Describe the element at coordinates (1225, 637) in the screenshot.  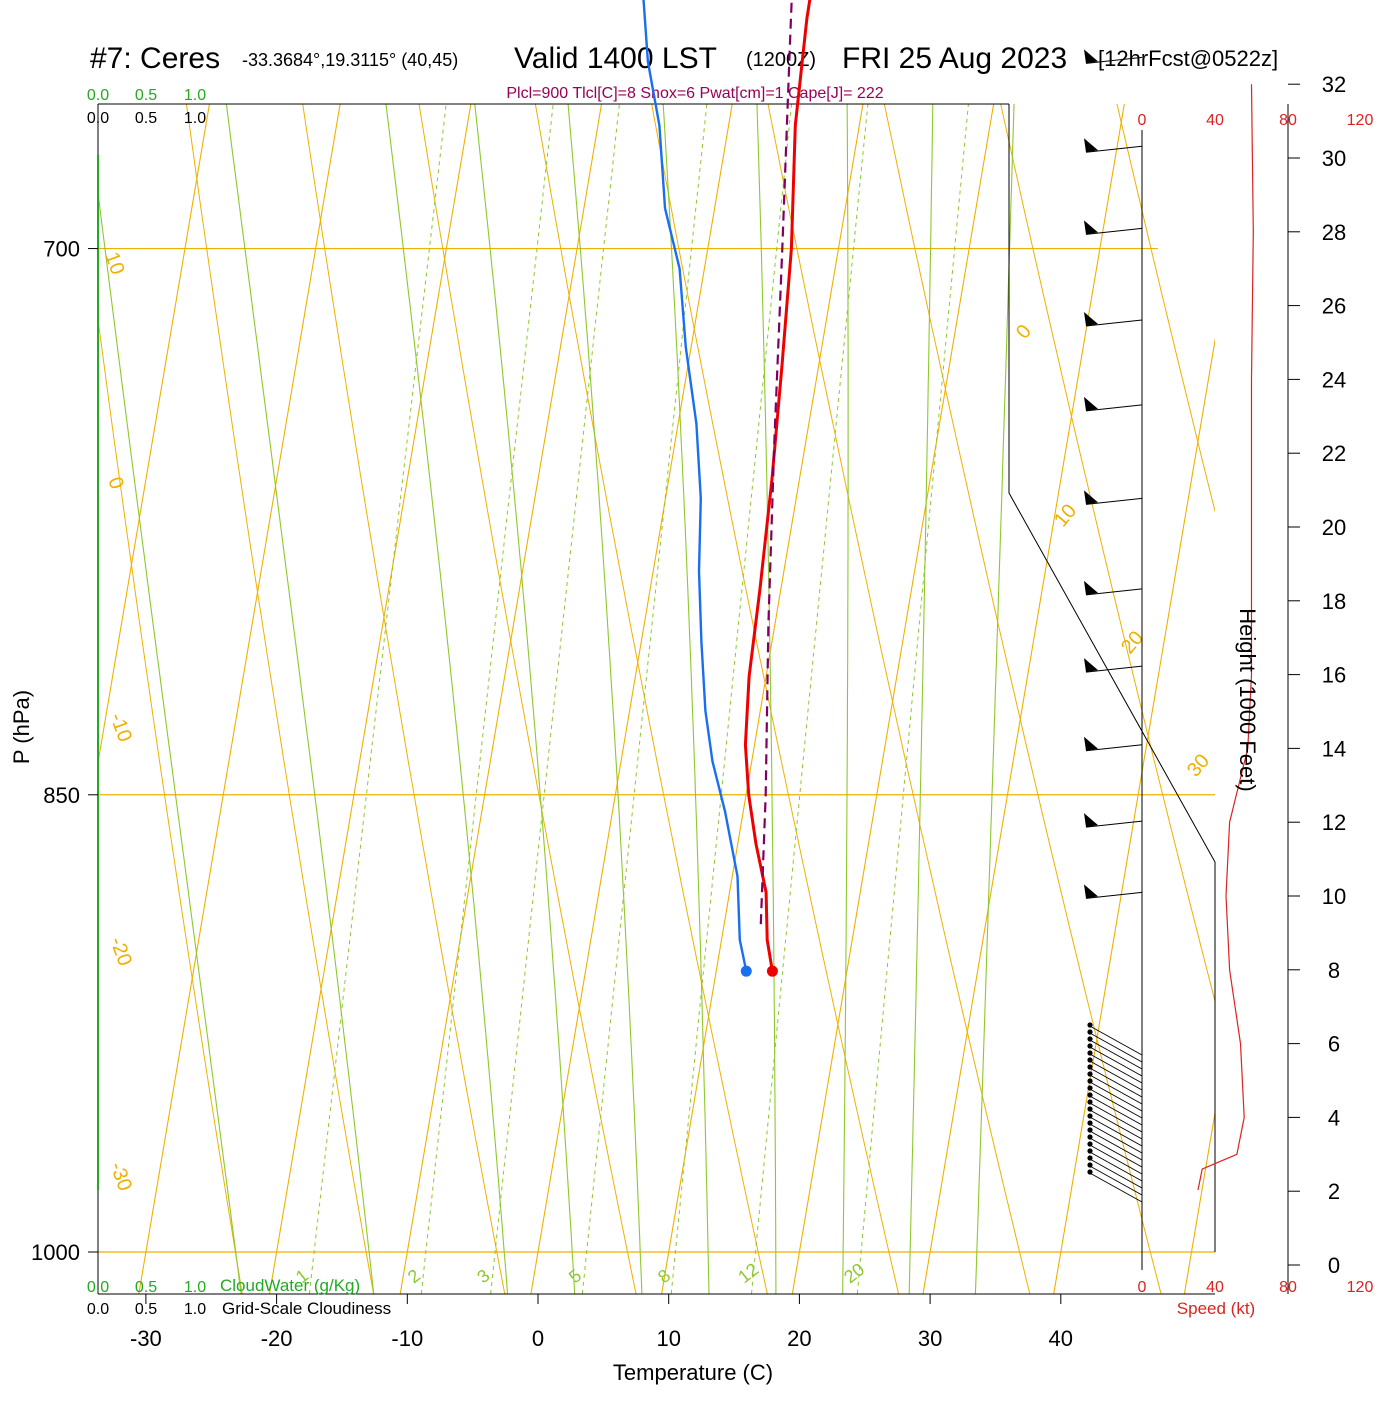
I see `wind-speed-profile` at that location.